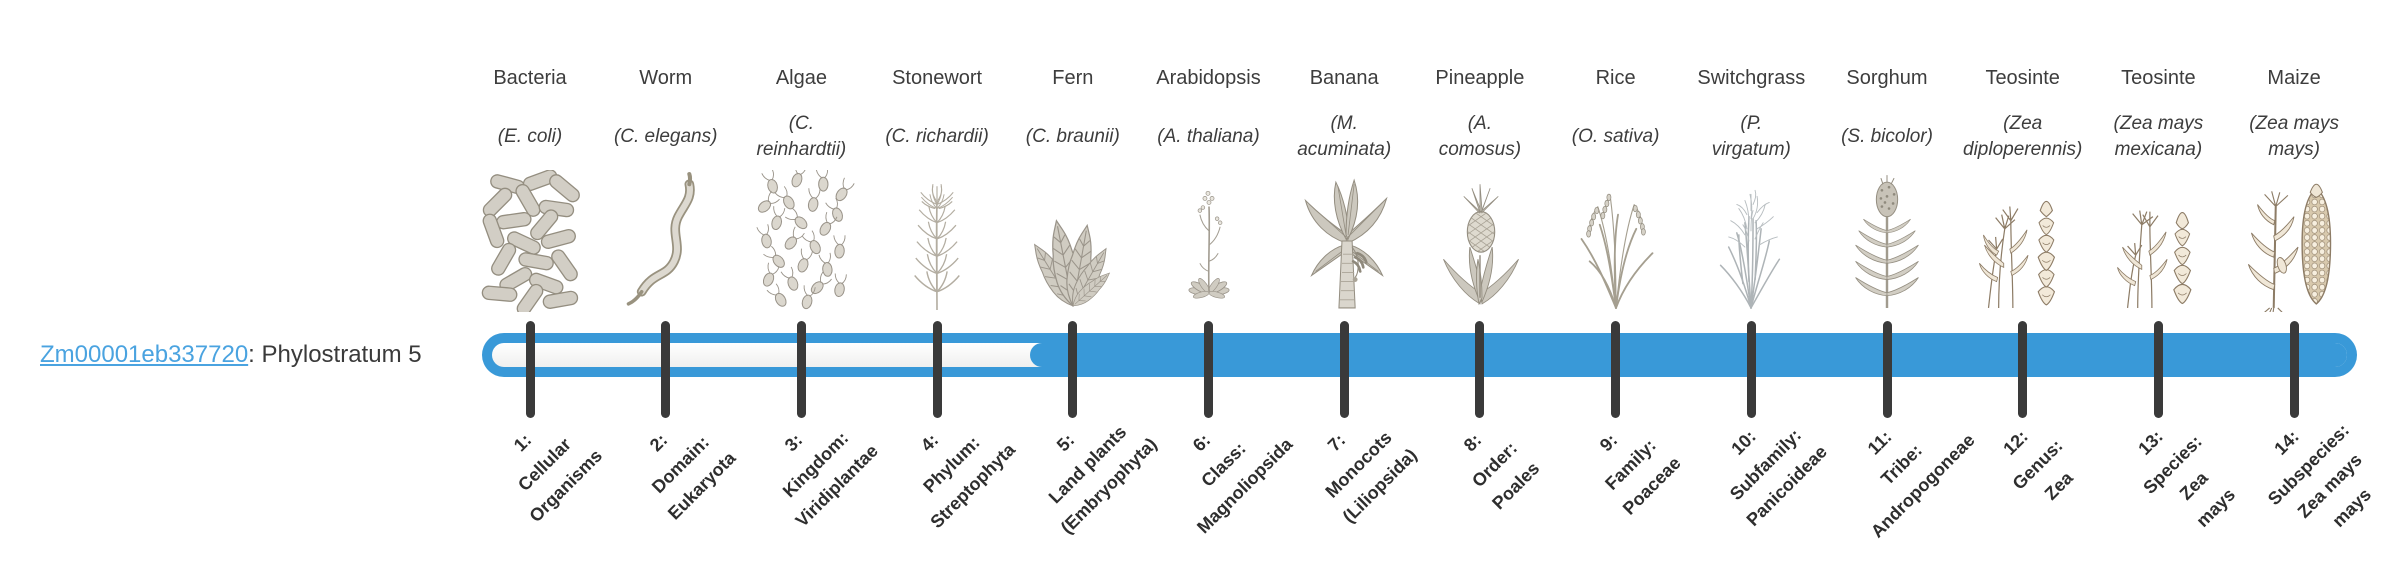 Image resolution: width=2400 pixels, height=580 pixels. What do you see at coordinates (1751, 78) in the screenshot?
I see `organism-name: Switchgrass` at bounding box center [1751, 78].